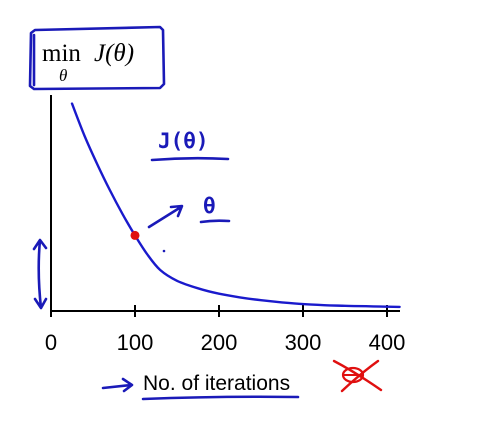 The width and height of the screenshot is (486, 427). I want to click on highlight-point-marker, so click(135, 235).